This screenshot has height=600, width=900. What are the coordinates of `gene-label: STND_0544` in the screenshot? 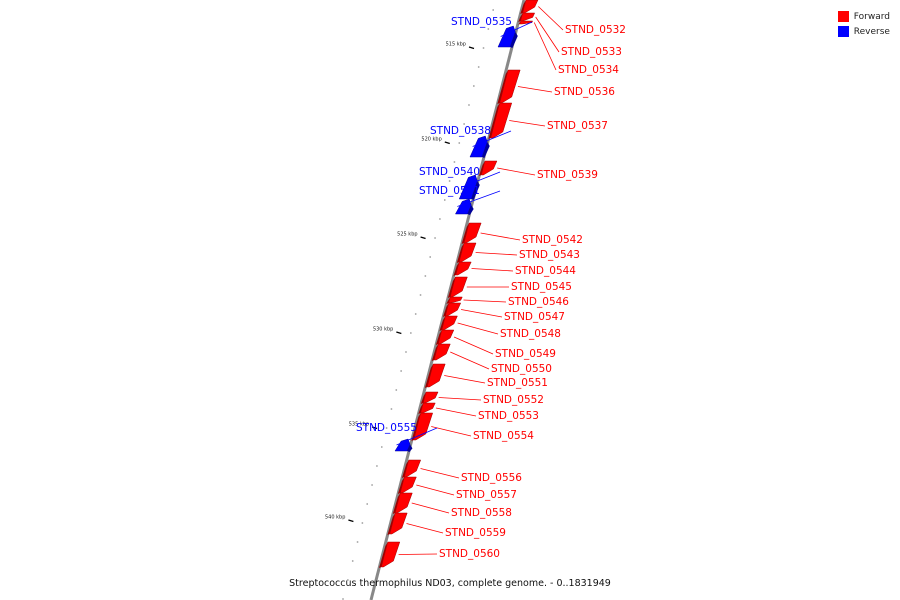 It's located at (545, 271).